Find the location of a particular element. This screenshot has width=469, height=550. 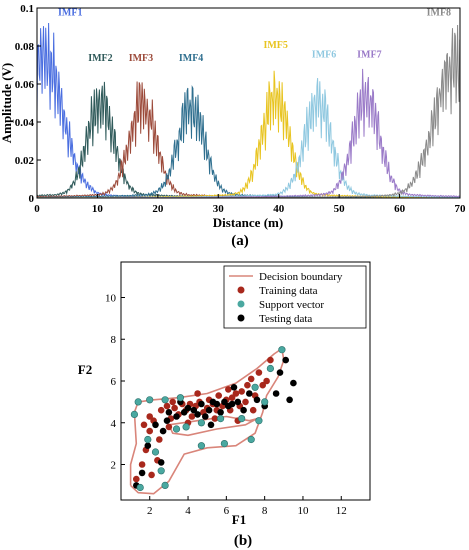

y-tick-label: 0.04 is located at coordinates (25, 123).